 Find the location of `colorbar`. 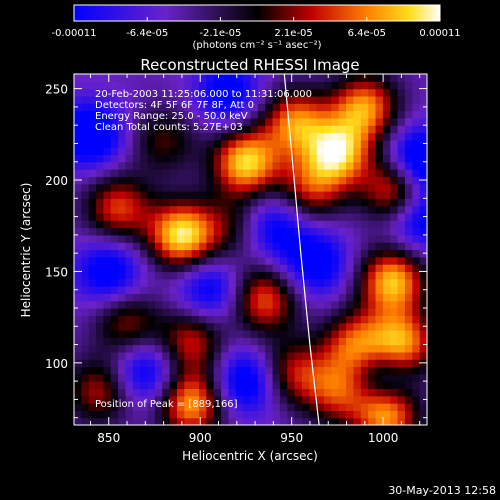

colorbar is located at coordinates (257, 13).